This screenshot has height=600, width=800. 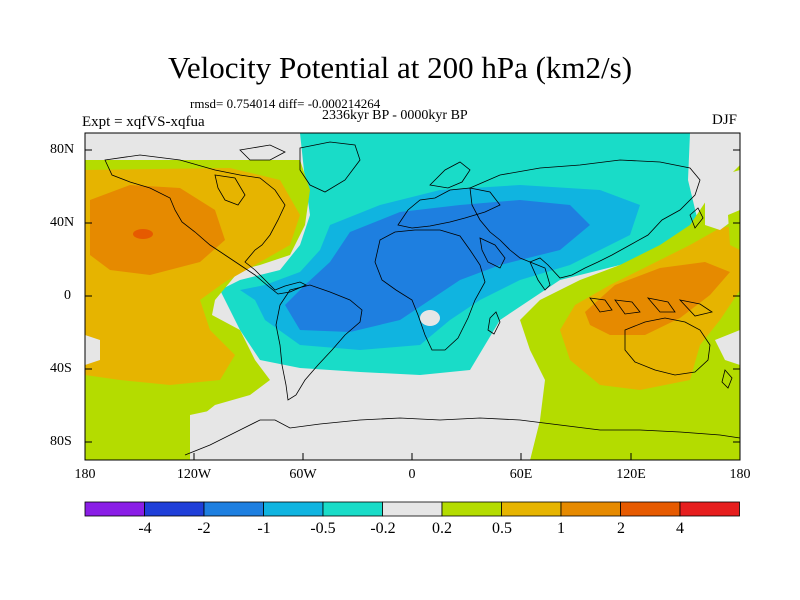 I want to click on north-pacific-max-region, so click(x=157, y=230).